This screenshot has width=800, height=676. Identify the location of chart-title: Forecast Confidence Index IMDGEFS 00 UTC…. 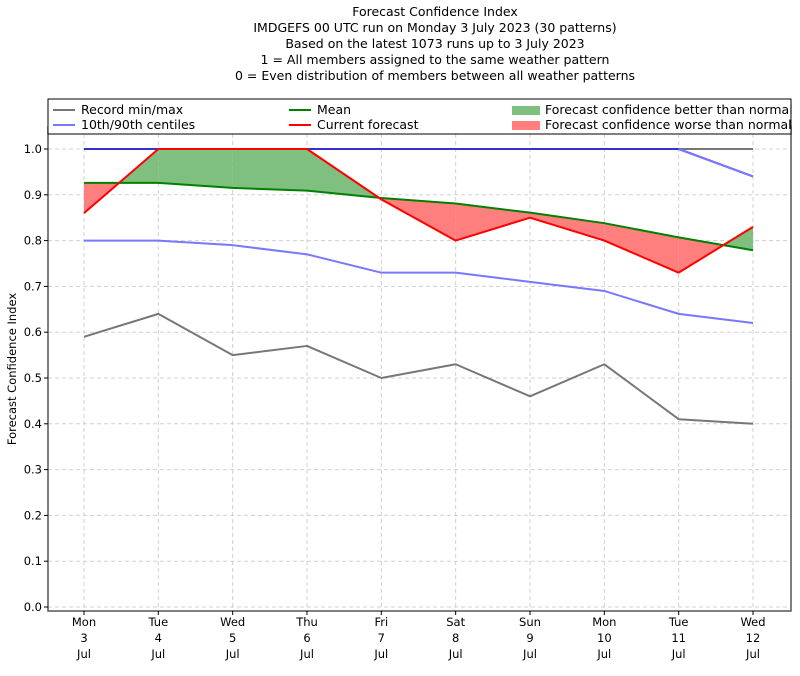
(400, 44).